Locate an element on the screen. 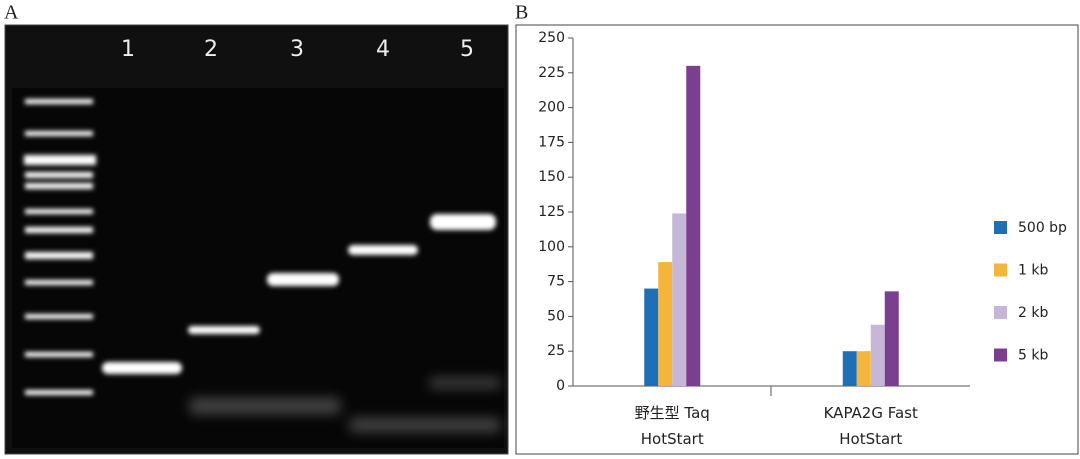 The image size is (1080, 459). lane-label: 4 is located at coordinates (383, 49).